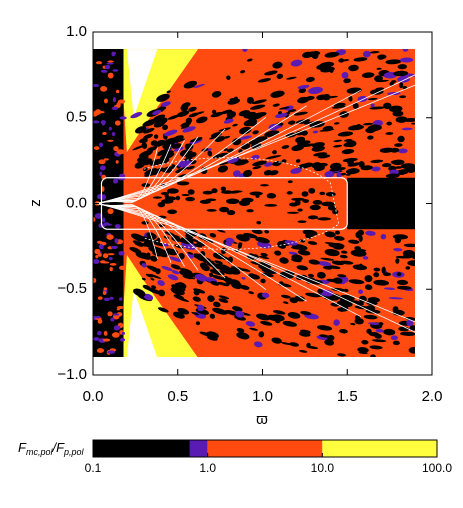 This screenshot has height=508, width=463. What do you see at coordinates (207, 468) in the screenshot?
I see `colorbar-tick-label: 1.0` at bounding box center [207, 468].